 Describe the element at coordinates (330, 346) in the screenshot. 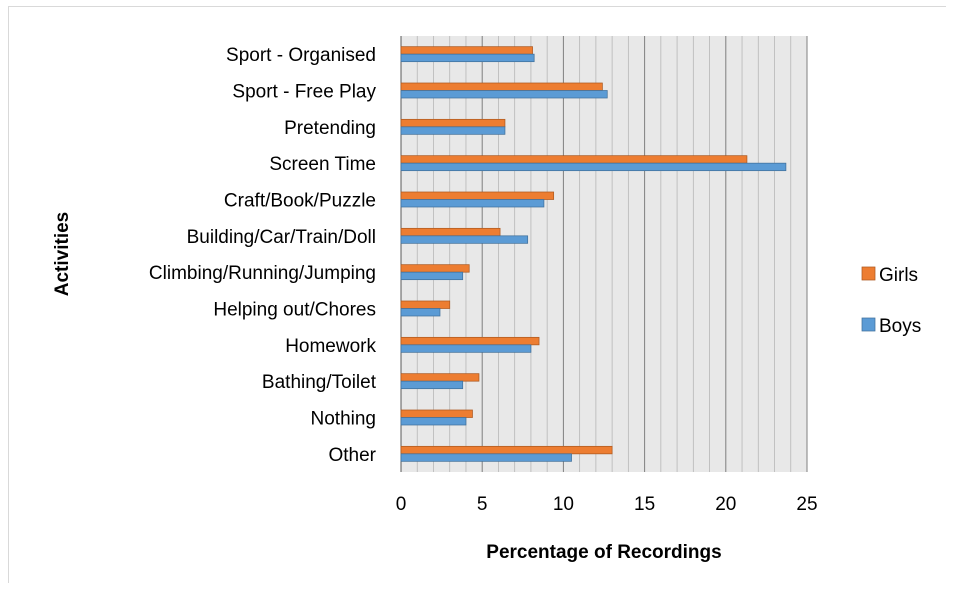

I see `category-label: Homework` at that location.